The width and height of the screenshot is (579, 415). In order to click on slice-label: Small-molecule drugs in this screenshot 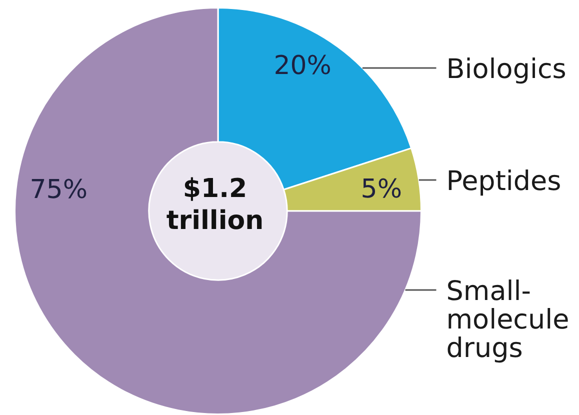, I will do `click(508, 320)`.